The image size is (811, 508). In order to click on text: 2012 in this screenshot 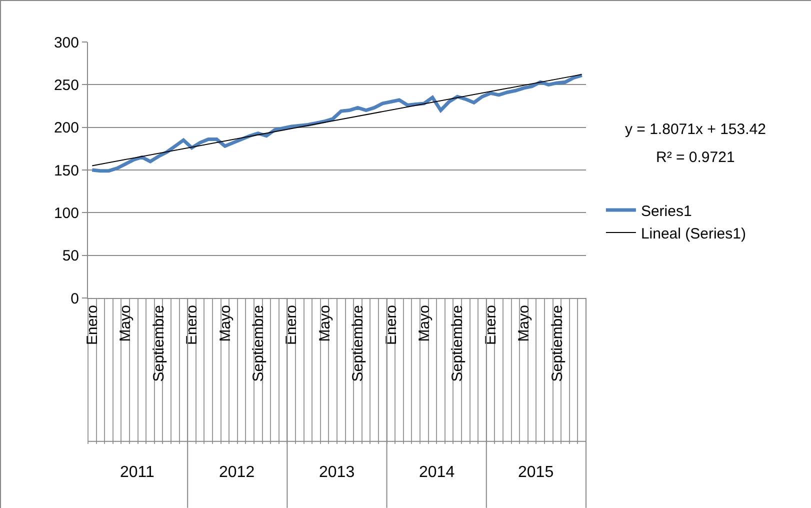, I will do `click(237, 472)`.